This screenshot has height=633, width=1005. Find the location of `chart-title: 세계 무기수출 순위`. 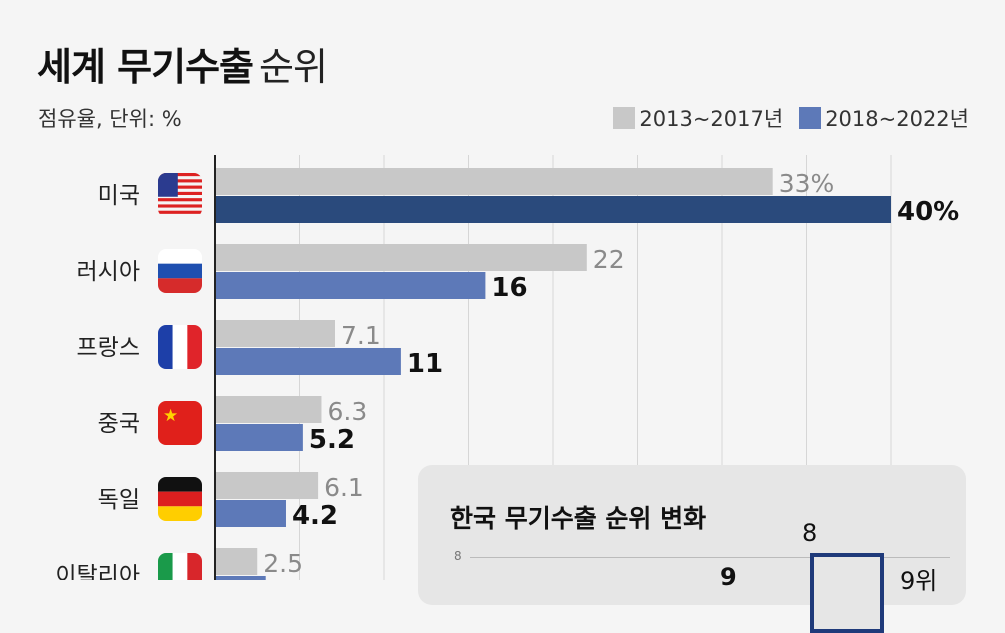

chart-title: 세계 무기수출 순위 is located at coordinates (182, 63).